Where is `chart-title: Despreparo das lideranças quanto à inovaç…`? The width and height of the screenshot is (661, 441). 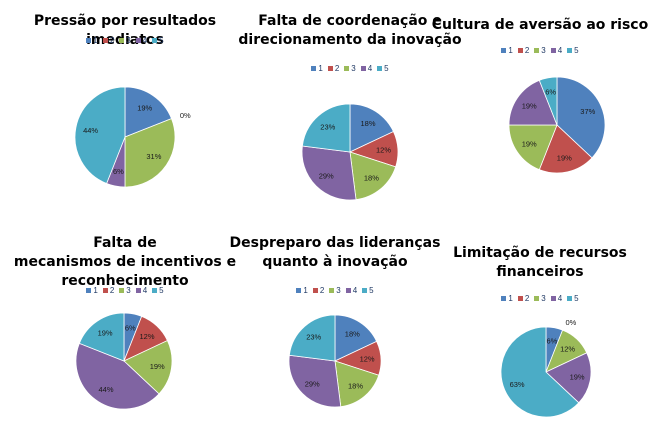
chart-title: Despreparo das lideranças quanto à inovaç… is located at coordinates (335, 252).